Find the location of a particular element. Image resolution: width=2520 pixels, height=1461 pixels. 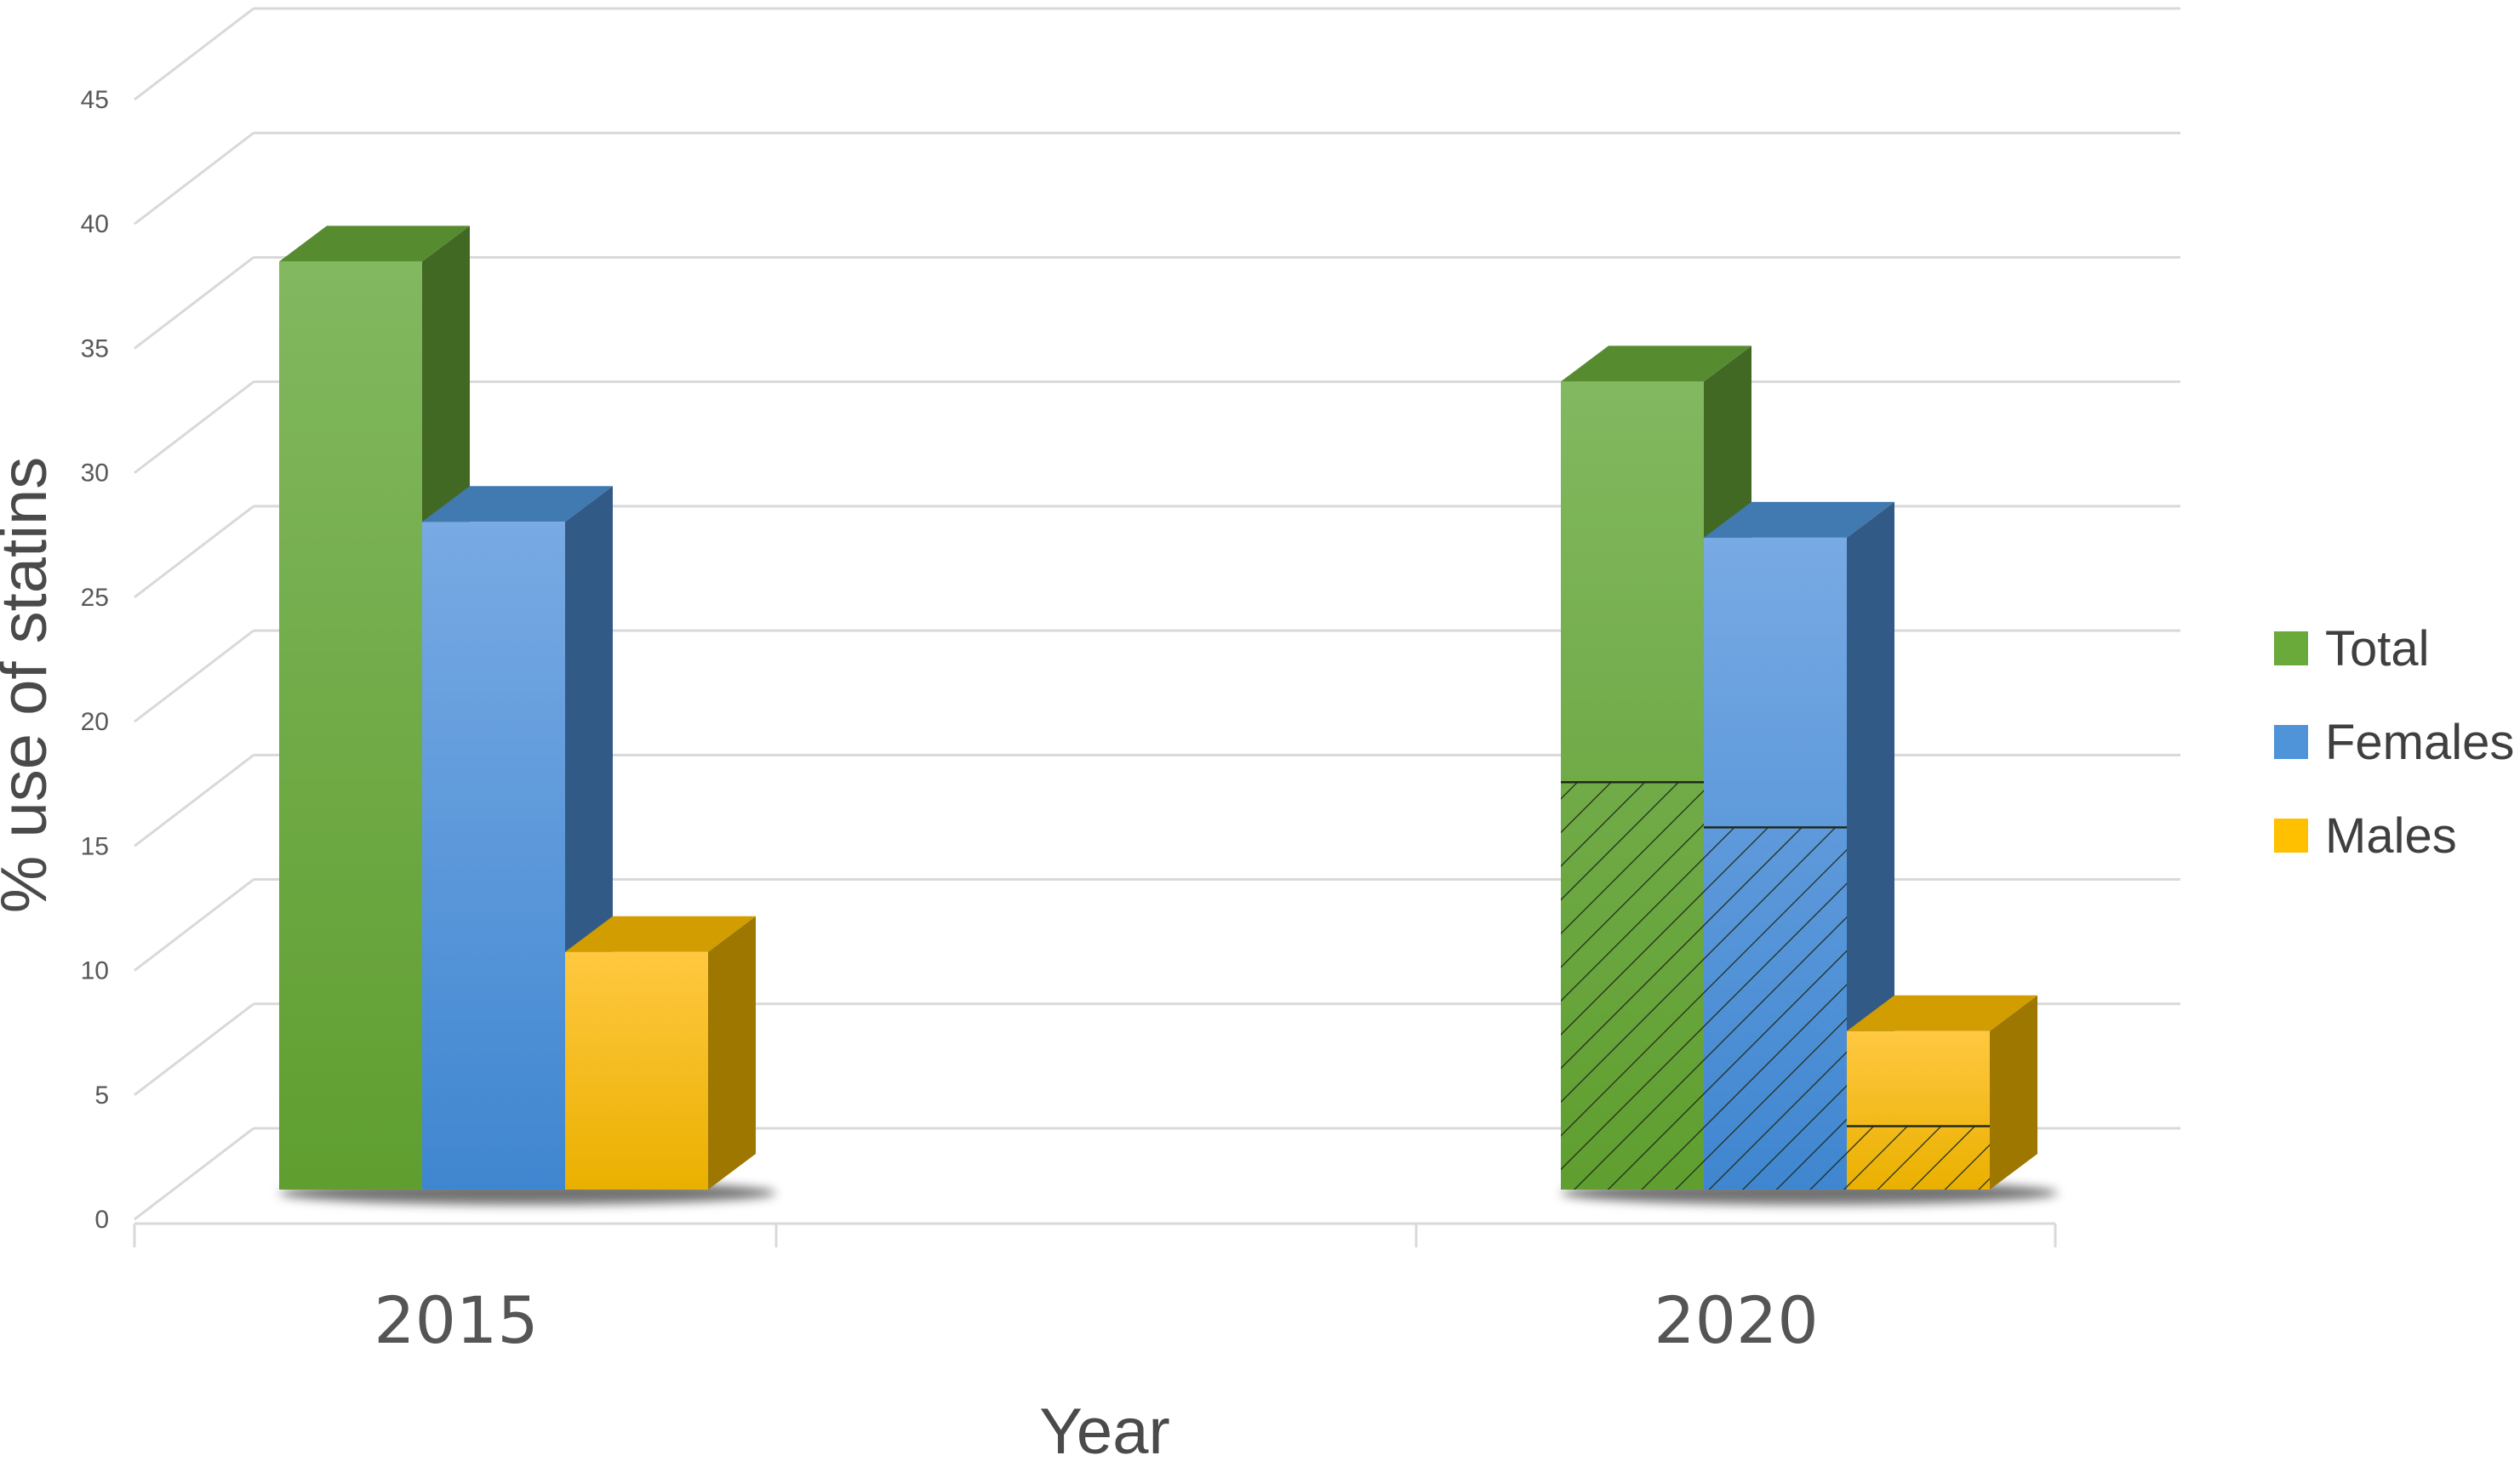

y-tick-label: 40 is located at coordinates (95, 224).